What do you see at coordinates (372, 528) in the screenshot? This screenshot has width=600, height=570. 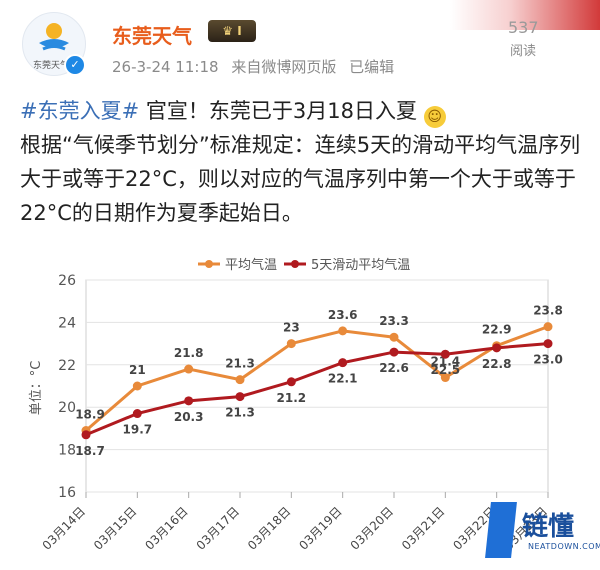 I see `x-tick-label-6: 03月20日` at bounding box center [372, 528].